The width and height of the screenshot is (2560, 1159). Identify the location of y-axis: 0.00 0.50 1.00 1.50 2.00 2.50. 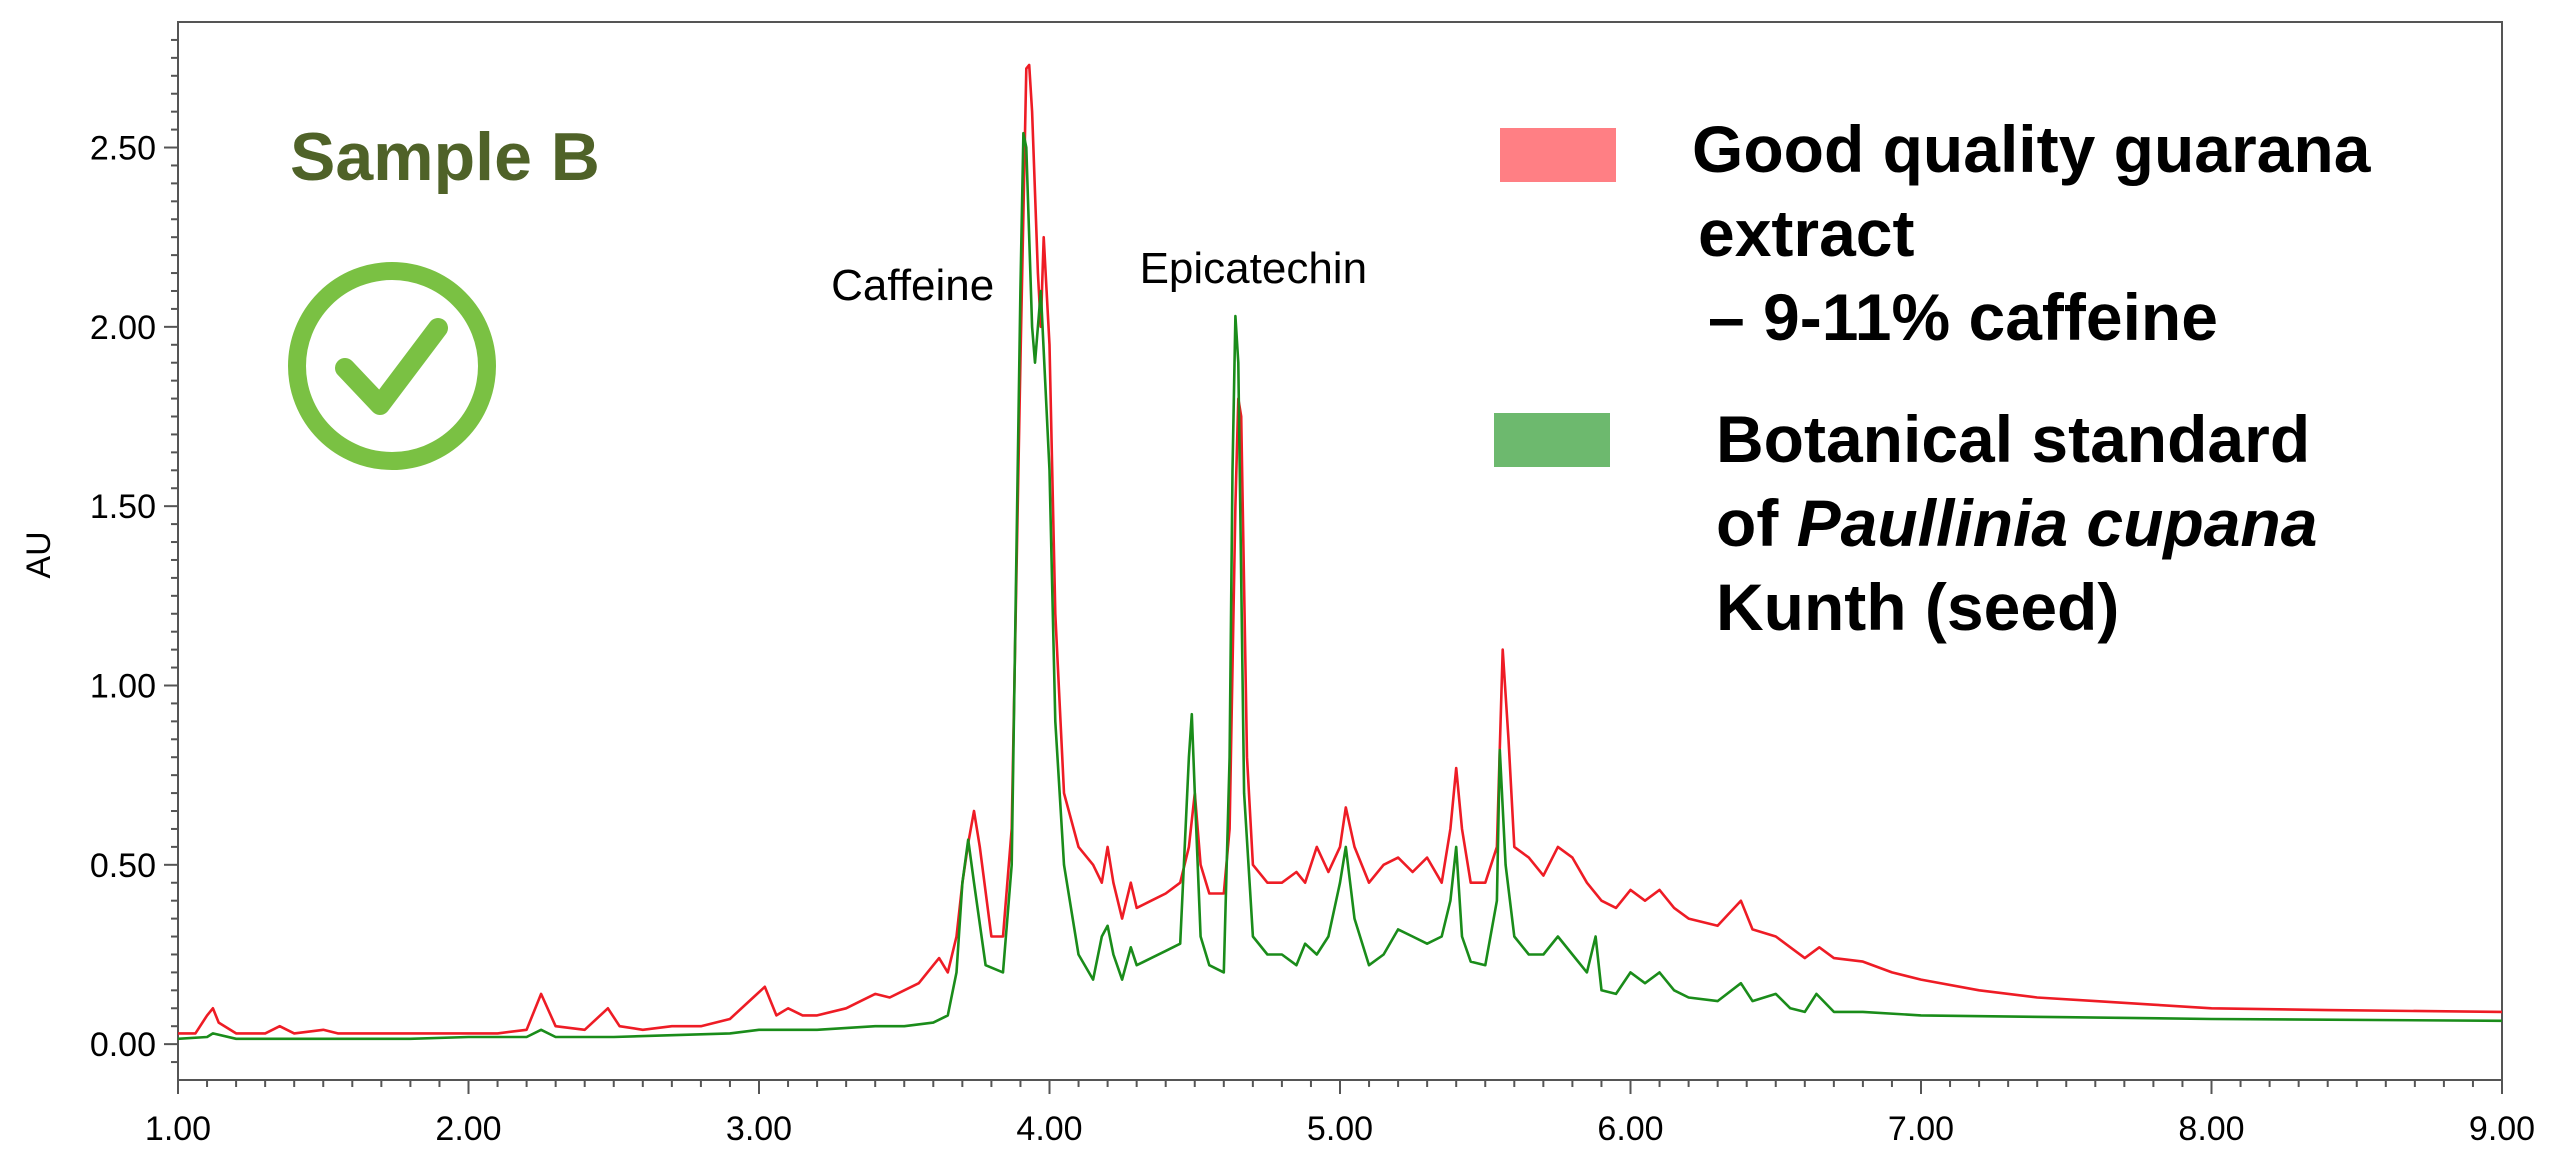
(134, 551).